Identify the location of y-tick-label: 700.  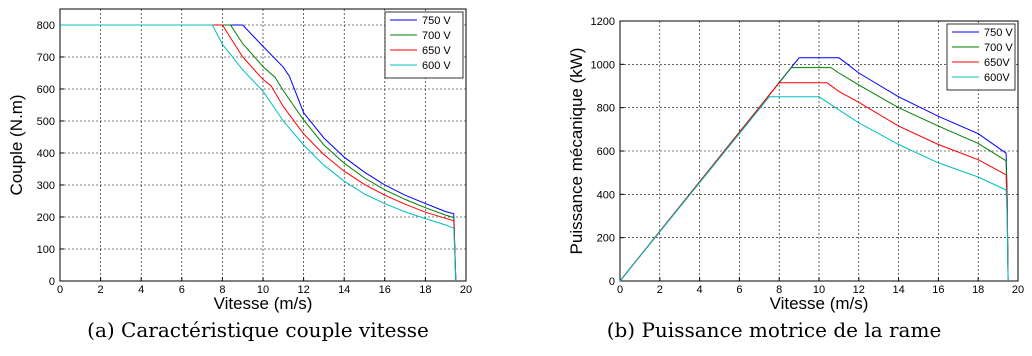
(46, 58).